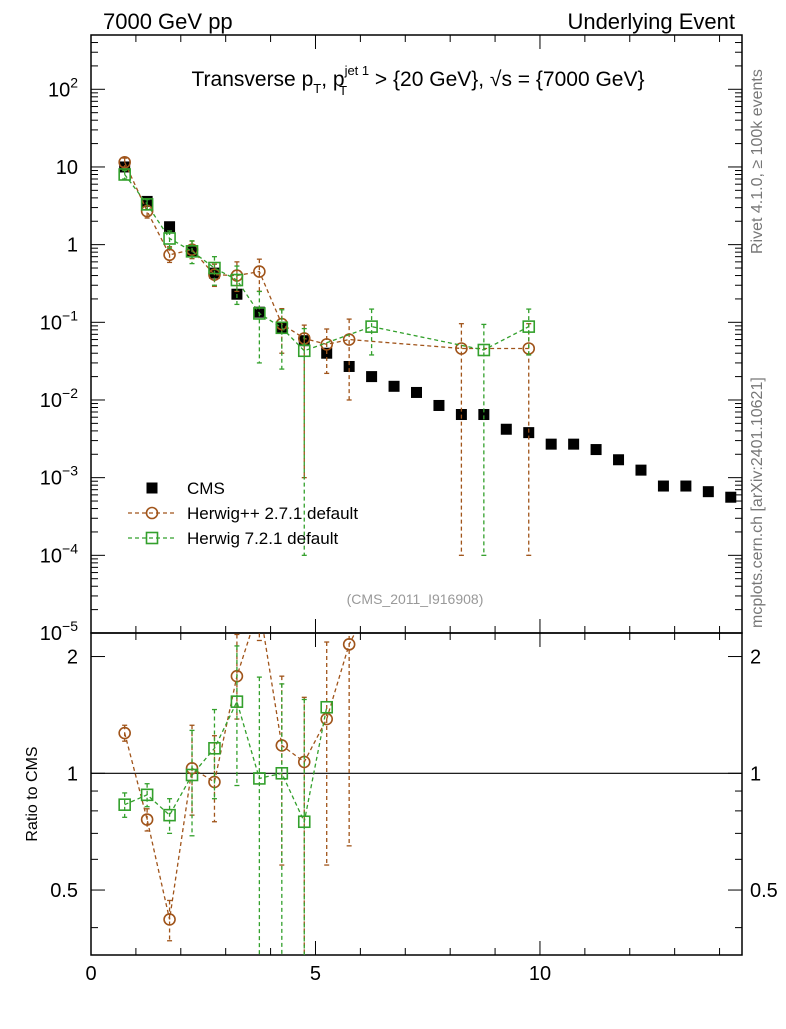  What do you see at coordinates (59, 320) in the screenshot?
I see `y-tick-label: 10⁻¹` at bounding box center [59, 320].